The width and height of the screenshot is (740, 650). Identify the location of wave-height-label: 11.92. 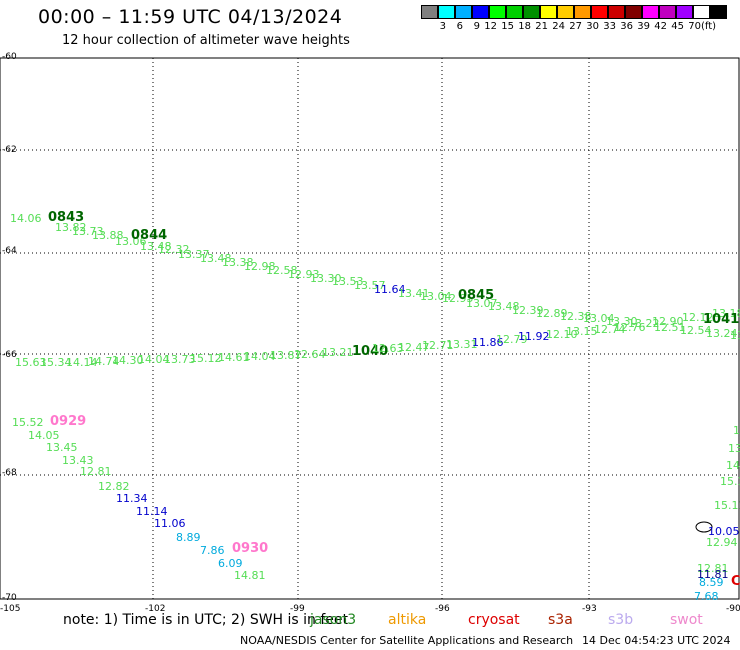
(534, 336).